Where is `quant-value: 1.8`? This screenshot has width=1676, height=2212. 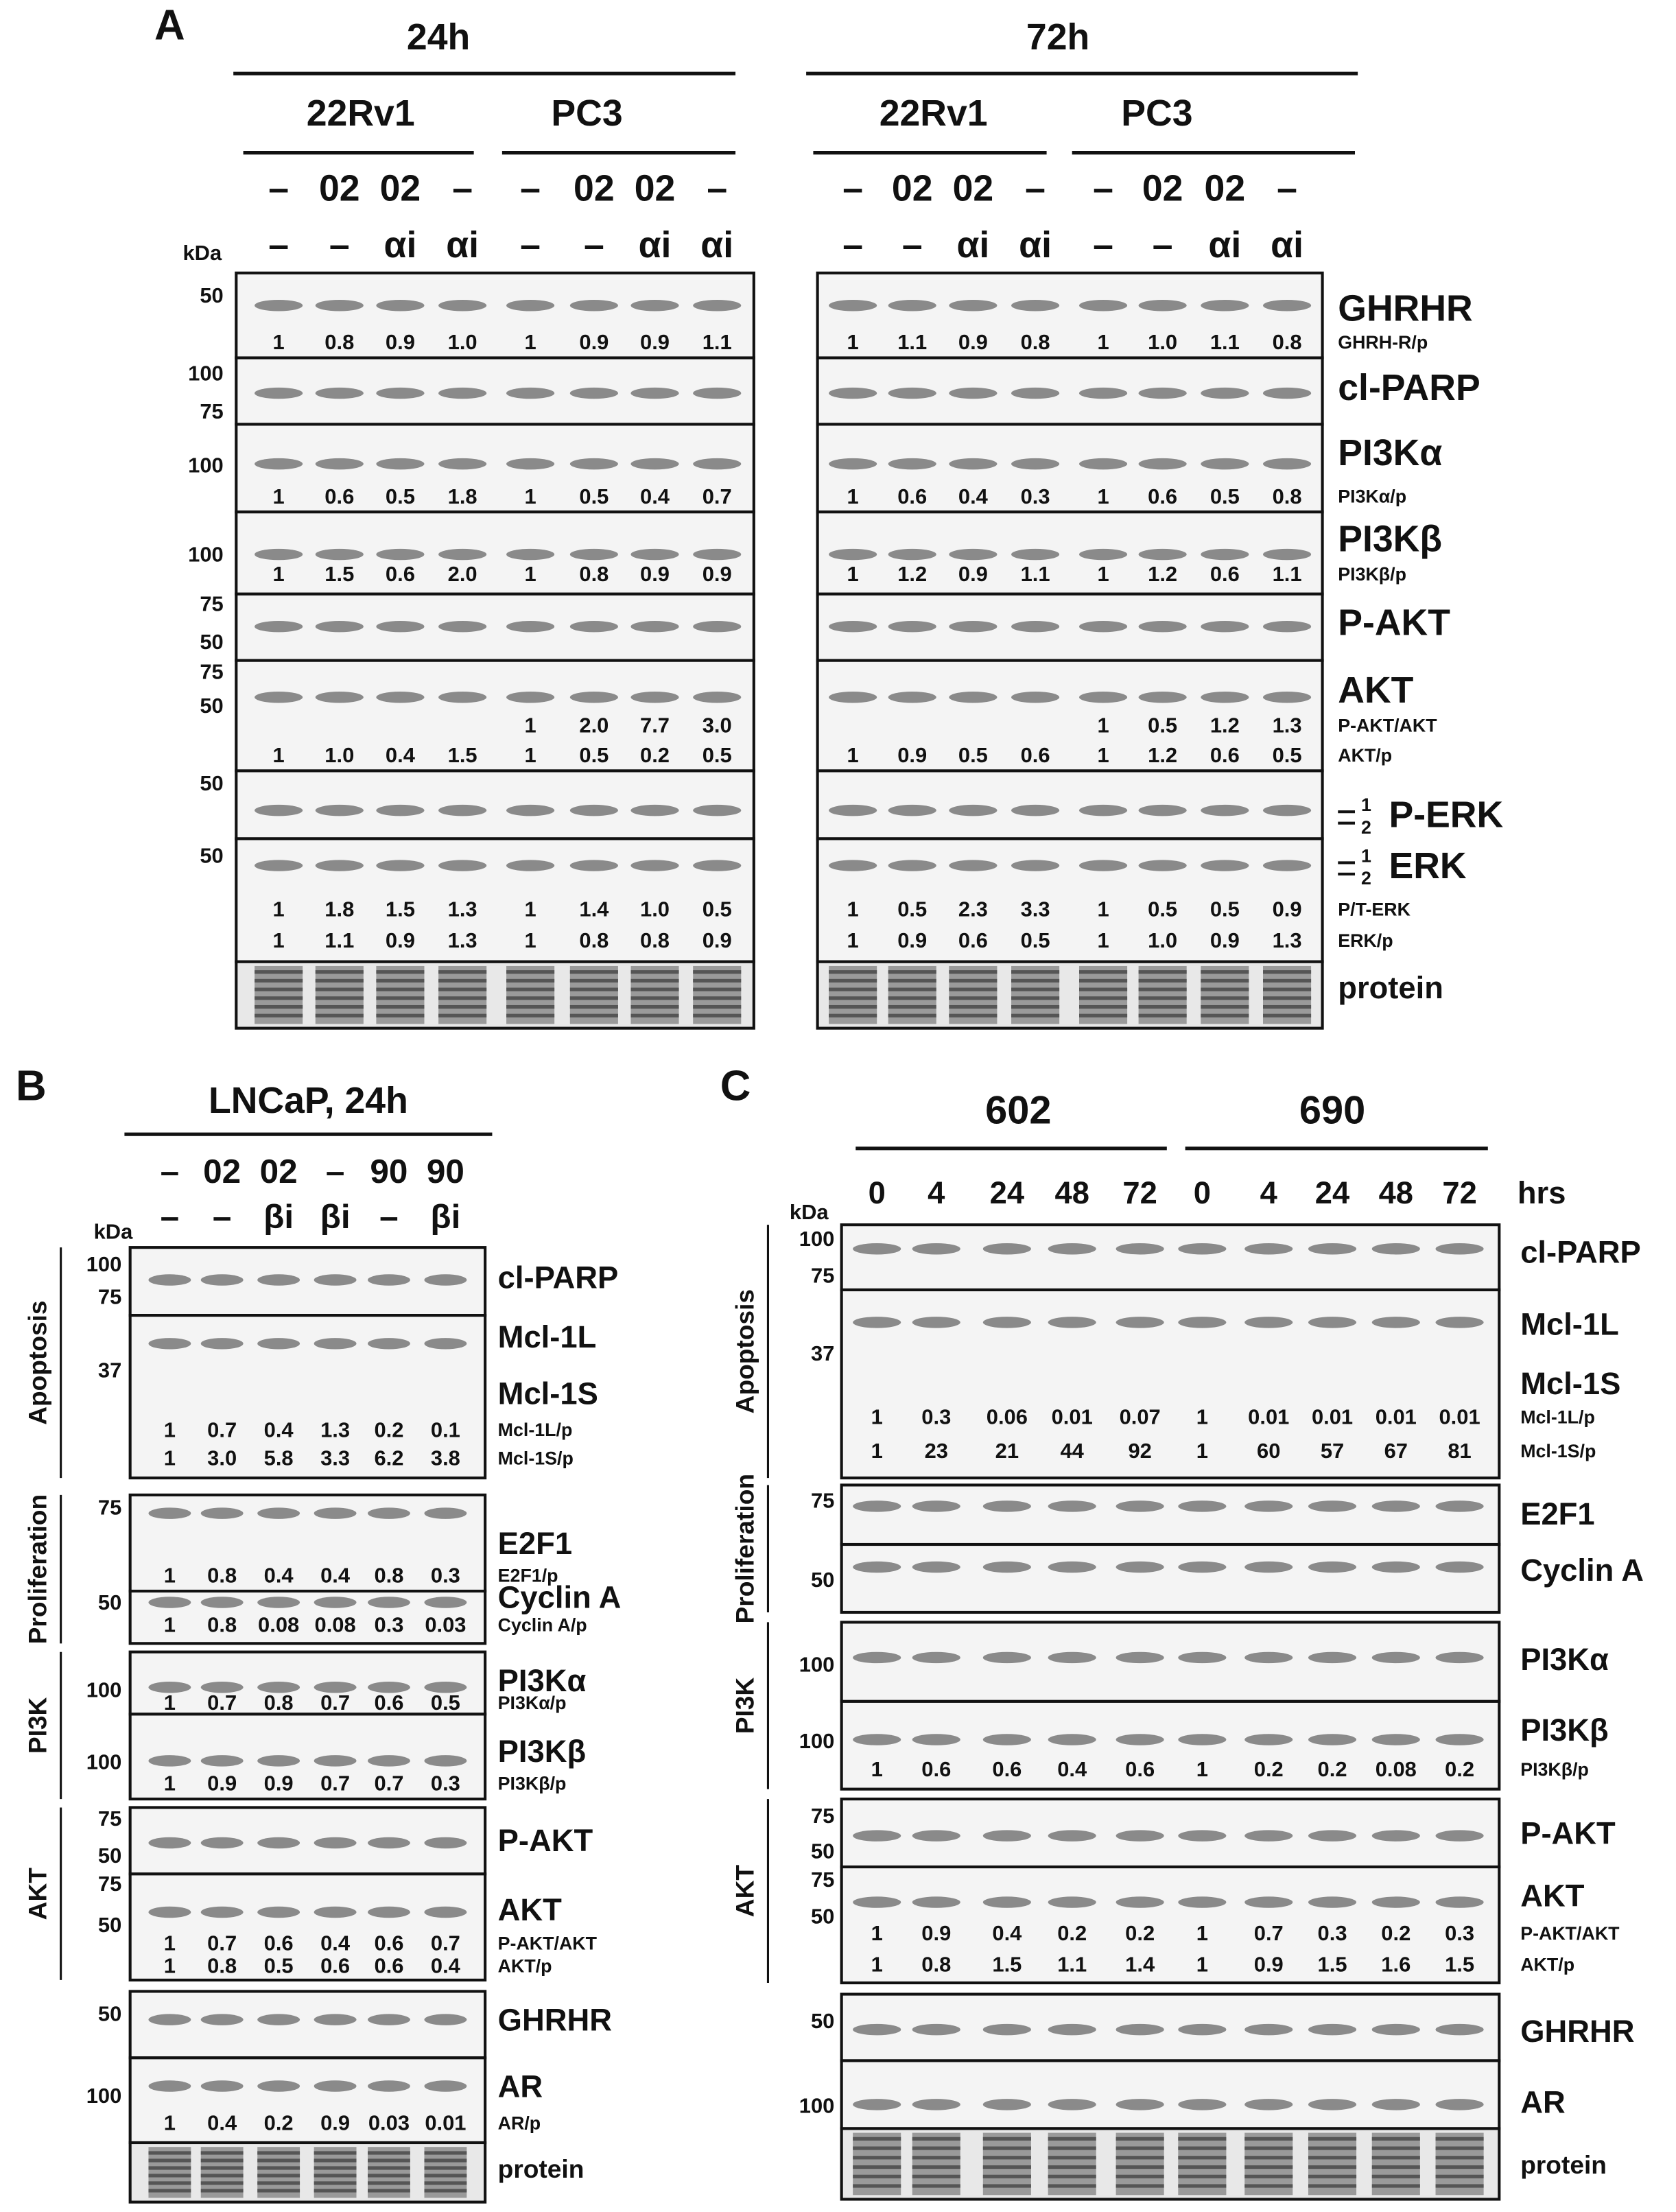
quant-value: 1.8 is located at coordinates (462, 496).